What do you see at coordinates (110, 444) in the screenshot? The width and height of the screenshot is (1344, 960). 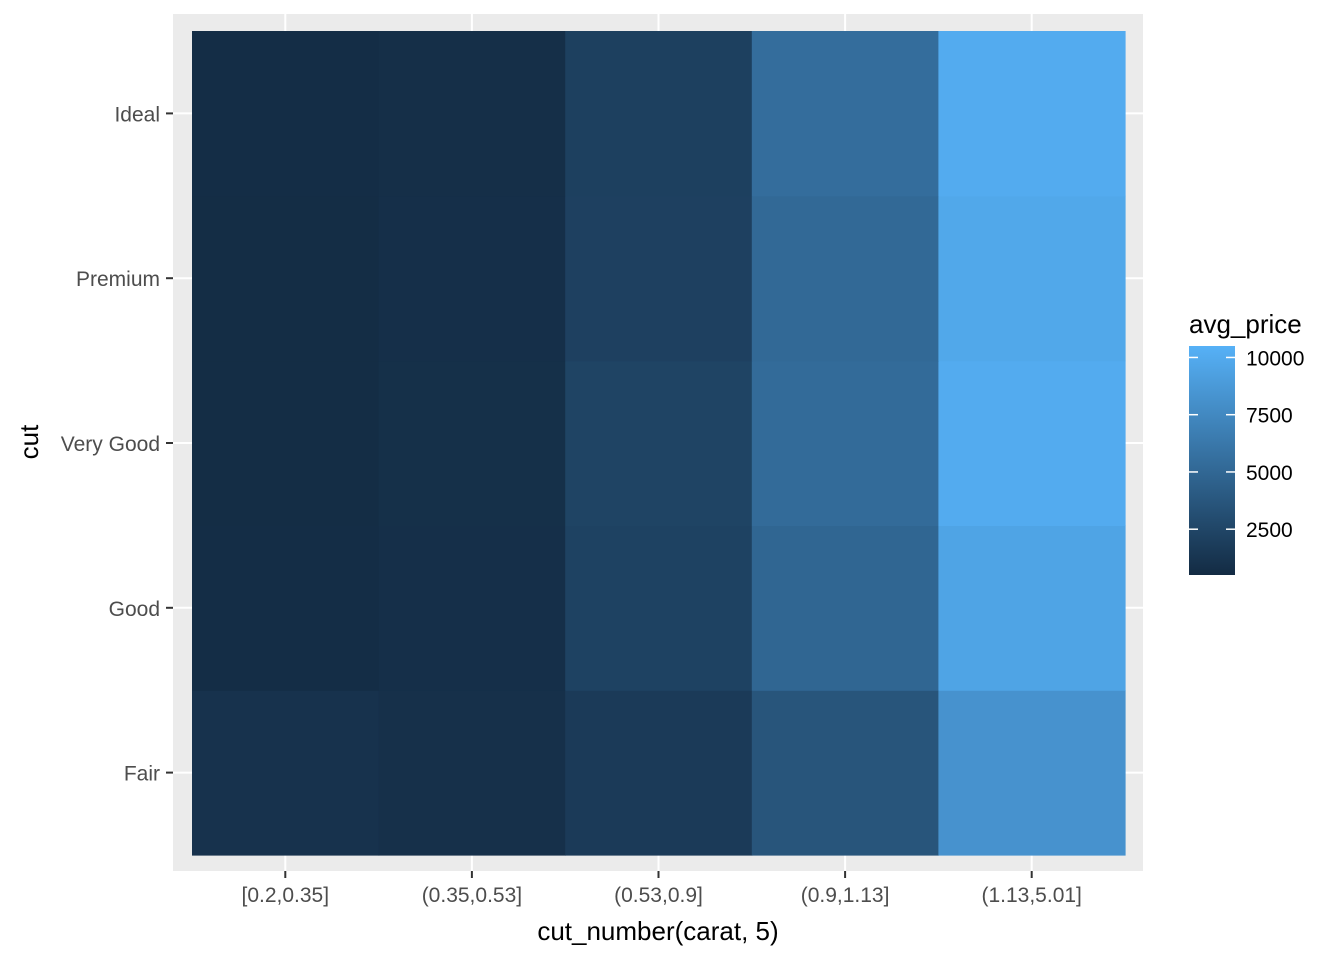 I see `y-tick-label: Very Good` at bounding box center [110, 444].